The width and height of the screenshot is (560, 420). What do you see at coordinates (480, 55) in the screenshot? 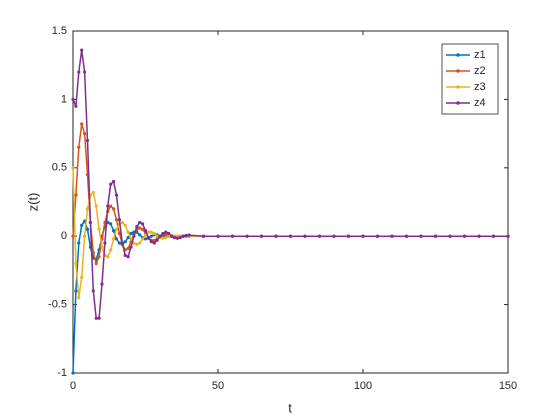
I see `legend-label: z1` at bounding box center [480, 55].